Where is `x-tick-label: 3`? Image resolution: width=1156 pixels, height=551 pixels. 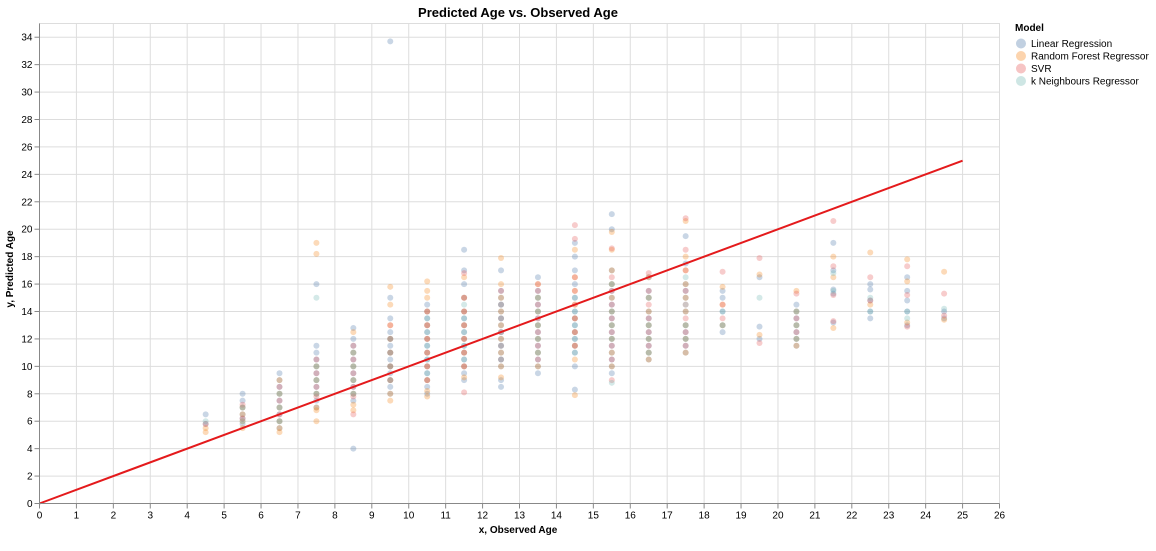
x-tick-label: 3 is located at coordinates (150, 516).